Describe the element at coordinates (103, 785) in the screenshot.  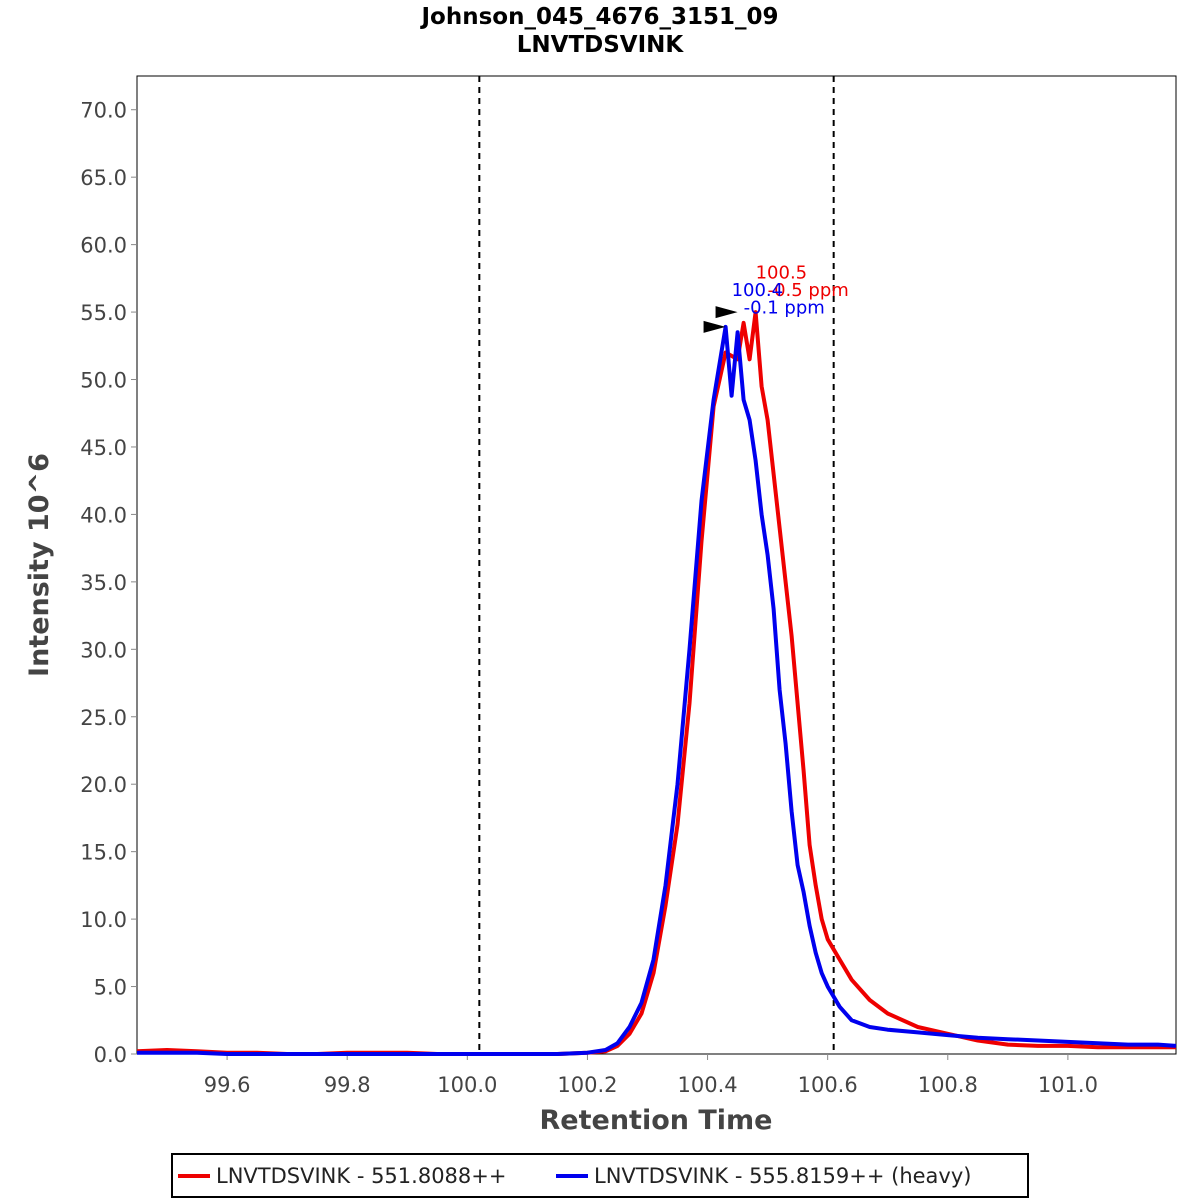
I see `y-tick-label: 20.0` at that location.